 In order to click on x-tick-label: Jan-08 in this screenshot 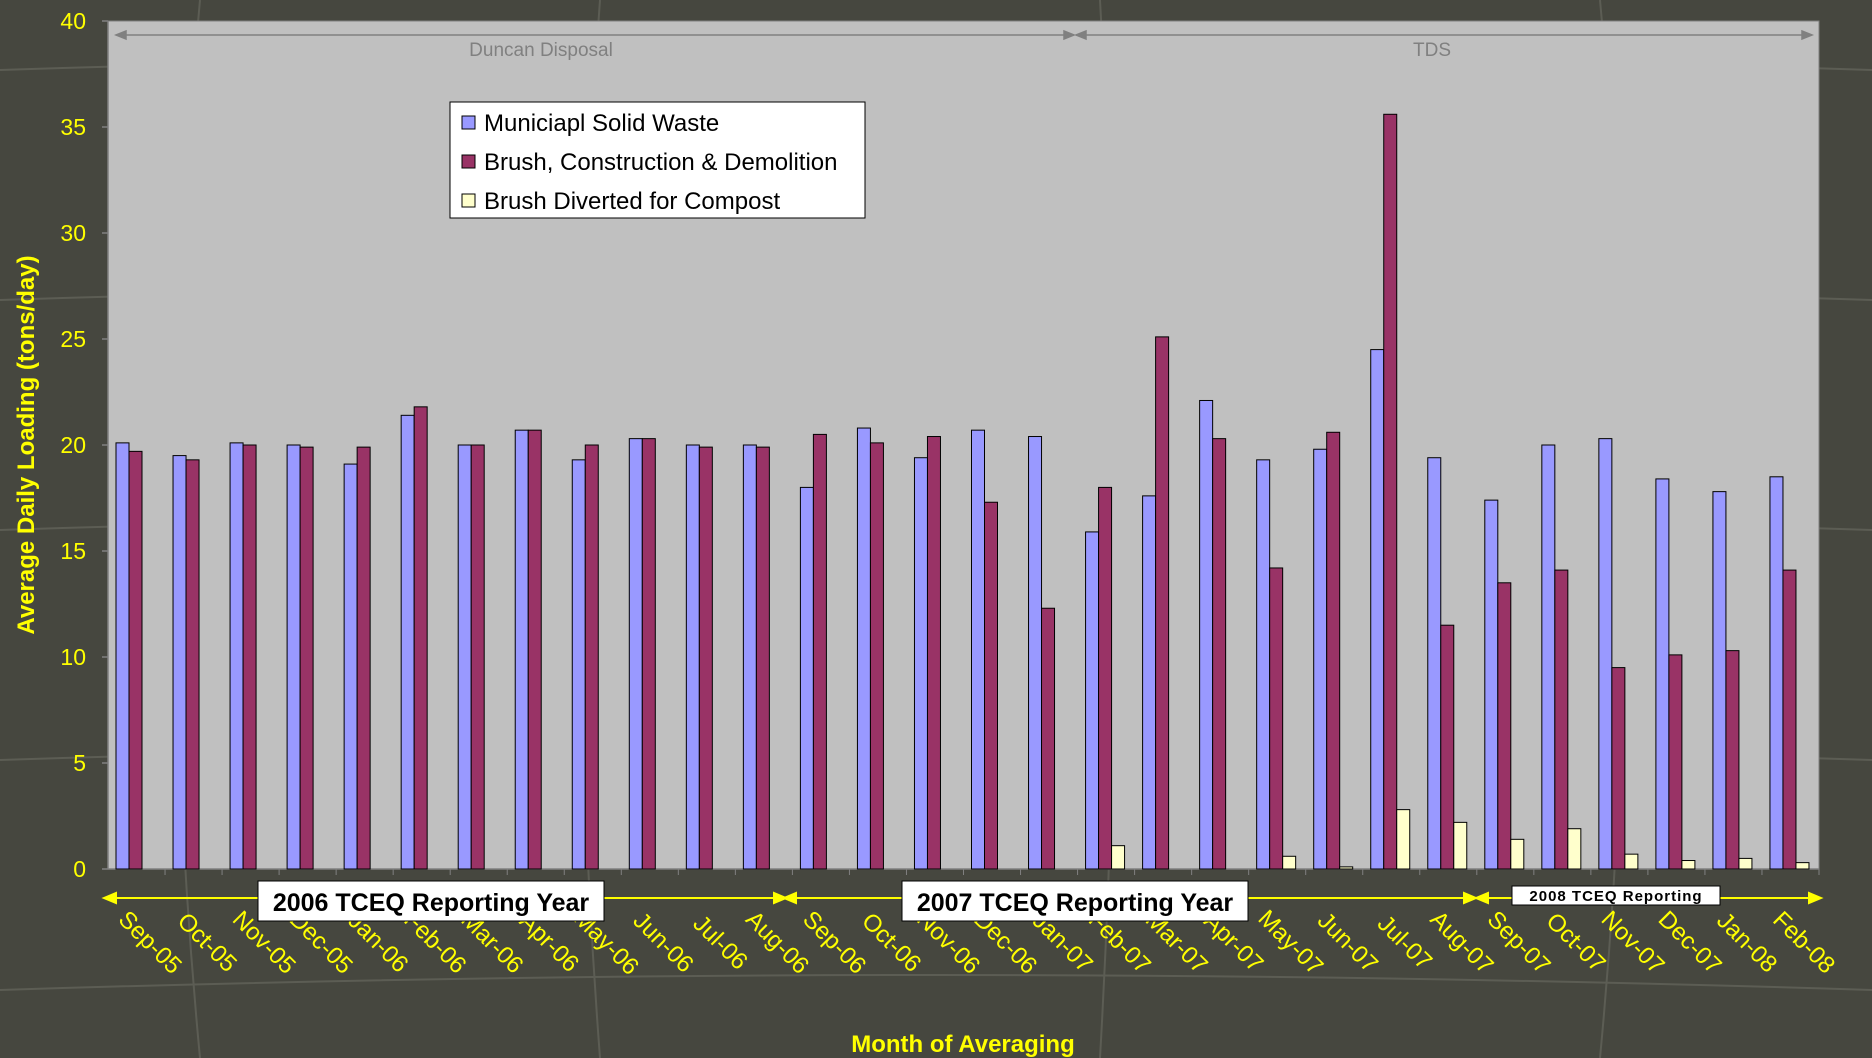, I will do `click(1746, 942)`.